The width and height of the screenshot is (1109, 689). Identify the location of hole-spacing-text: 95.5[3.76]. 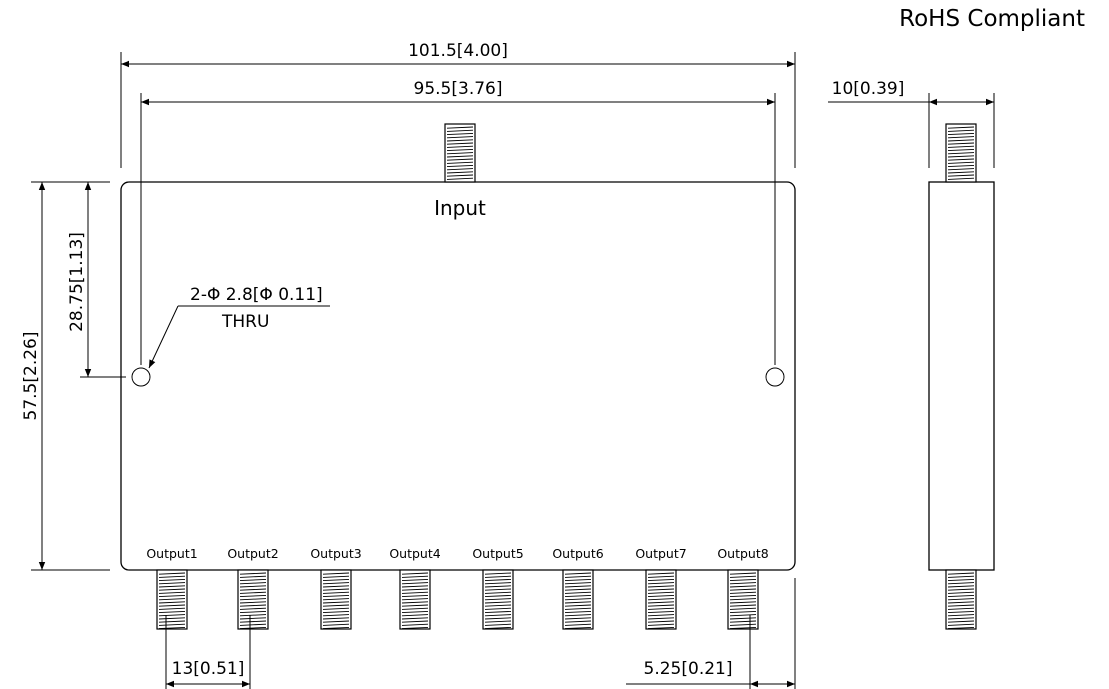
(458, 89).